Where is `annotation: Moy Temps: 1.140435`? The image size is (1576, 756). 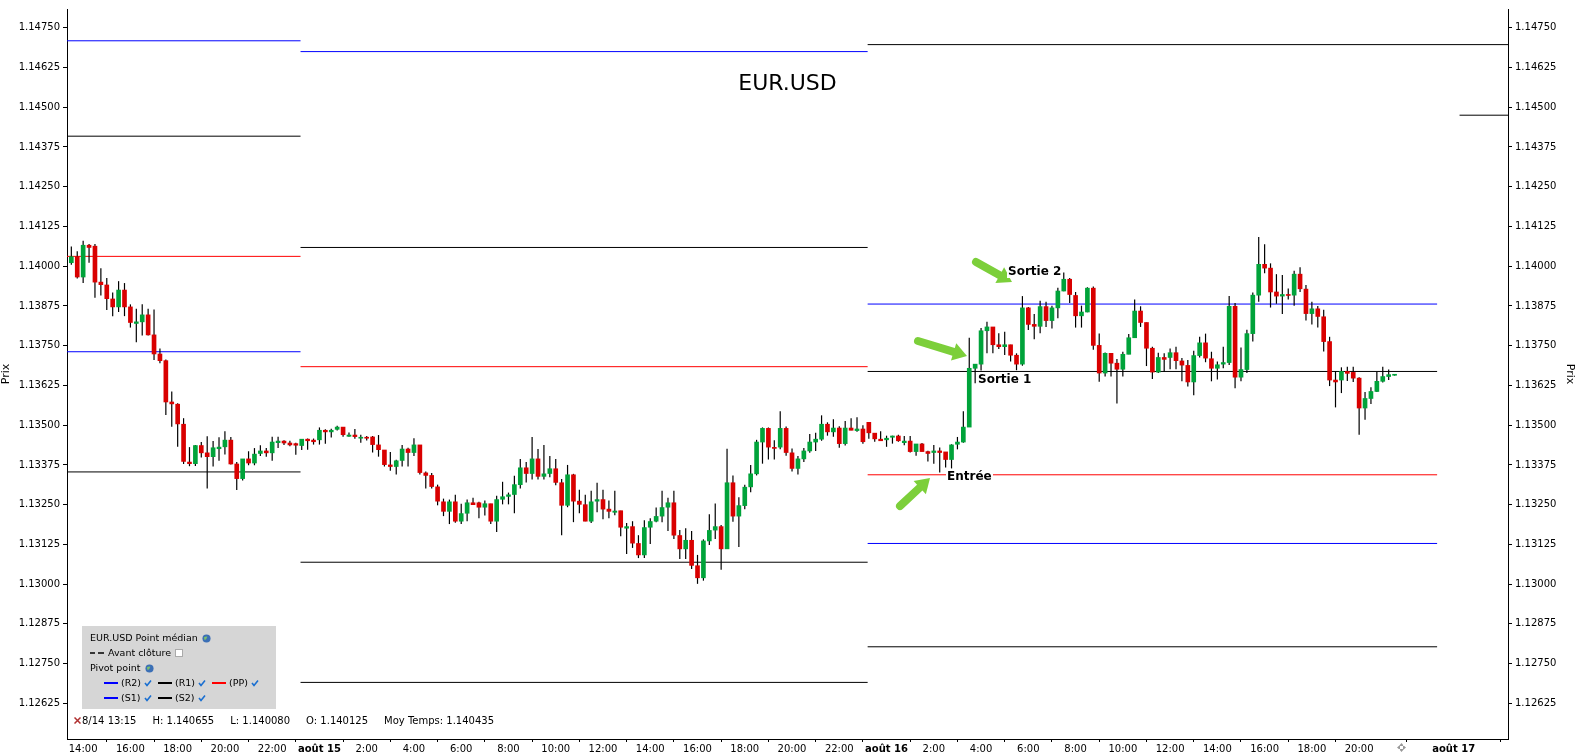 annotation: Moy Temps: 1.140435 is located at coordinates (439, 720).